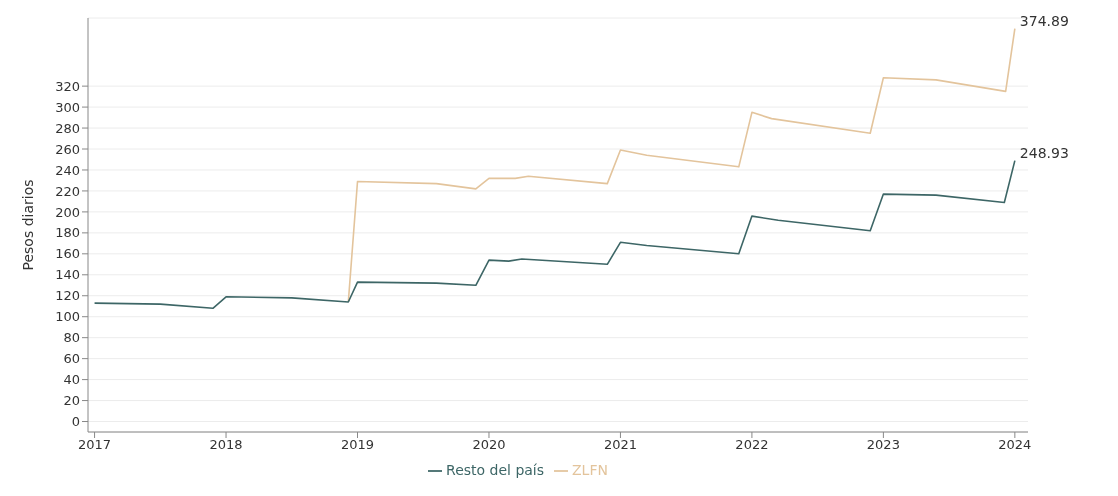 The width and height of the screenshot is (1118, 496). What do you see at coordinates (71, 359) in the screenshot?
I see `y-tick-label: 60` at bounding box center [71, 359].